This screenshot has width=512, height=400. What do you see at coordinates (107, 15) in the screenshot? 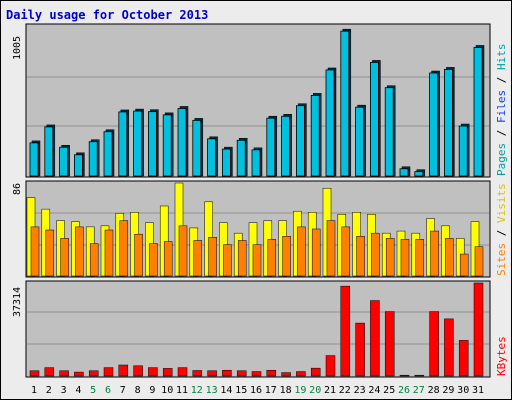
I see `chart-title: Daily usage for October 2013` at bounding box center [107, 15].